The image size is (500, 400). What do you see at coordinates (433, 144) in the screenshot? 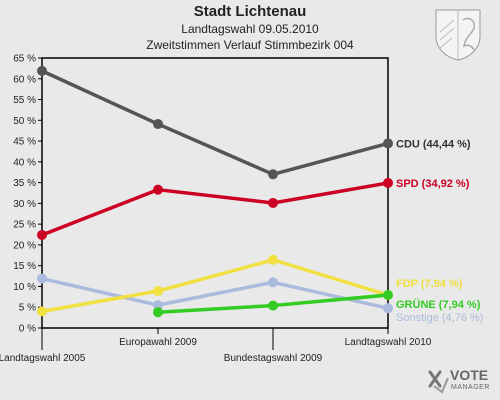
I see `series-label: CDU (44,44 %)` at bounding box center [433, 144].